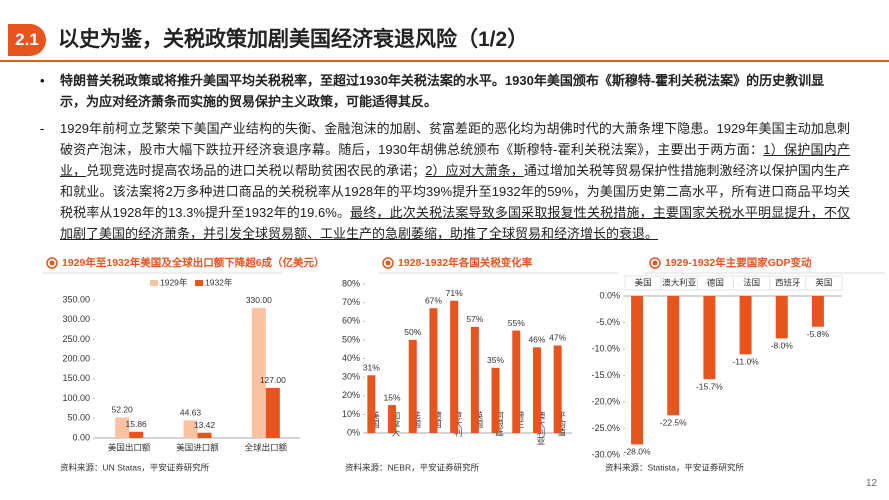 The image size is (889, 500). Describe the element at coordinates (123, 410) in the screenshot. I see `value-label: 52.20` at that location.